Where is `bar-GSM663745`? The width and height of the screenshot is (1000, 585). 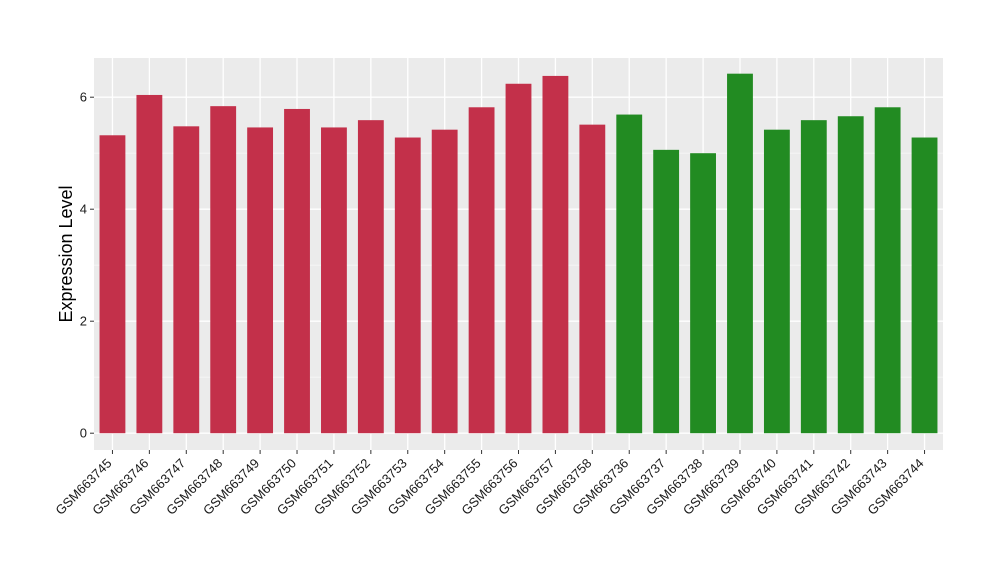 bar-GSM663745 is located at coordinates (112, 284).